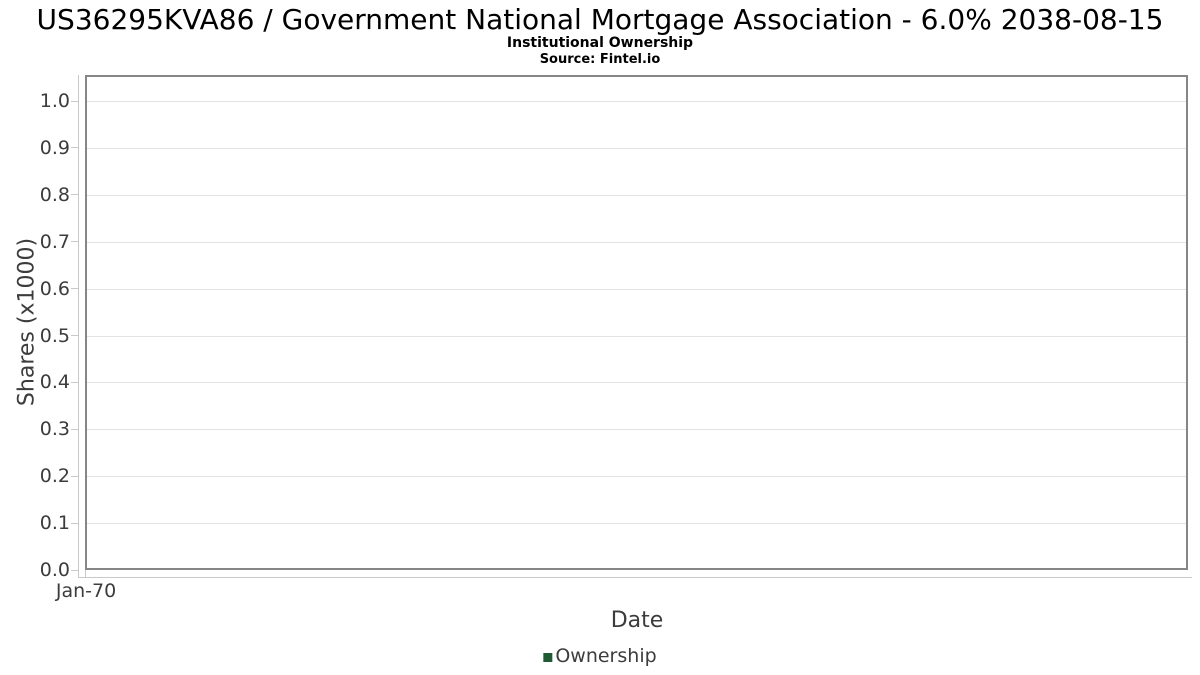  Describe the element at coordinates (54, 147) in the screenshot. I see `y-tick-label: 0.9` at that location.